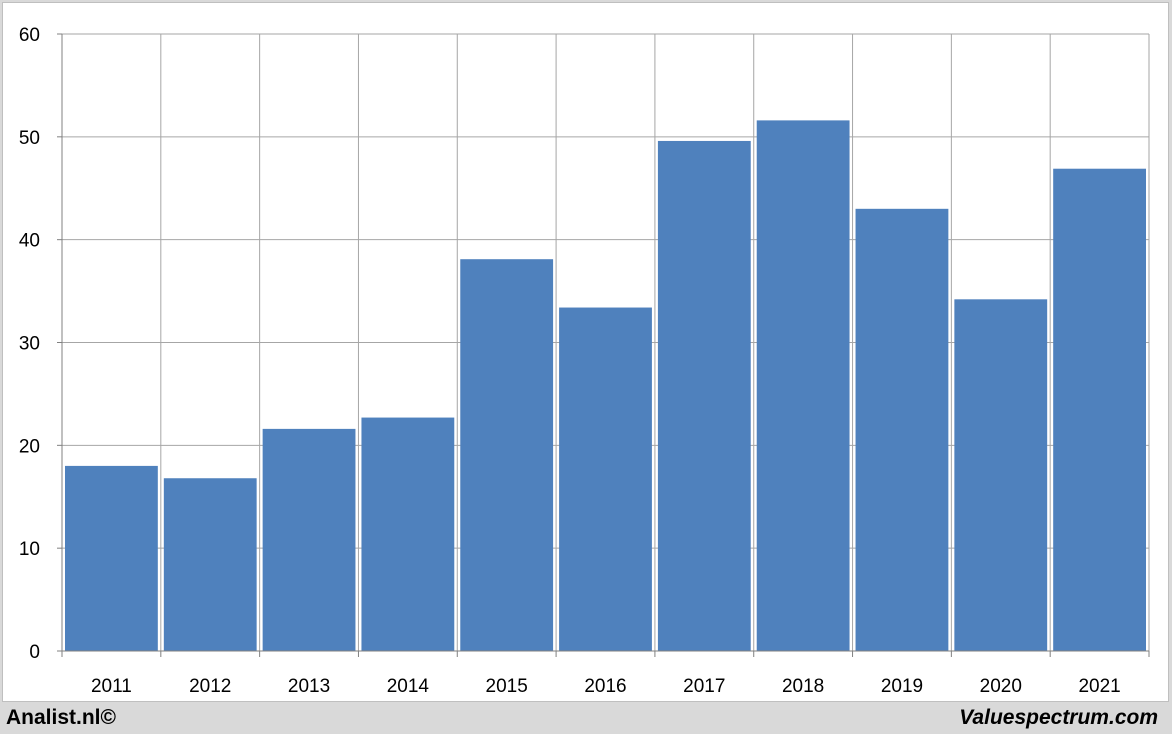  What do you see at coordinates (1001, 475) in the screenshot?
I see `bar-2020` at bounding box center [1001, 475].